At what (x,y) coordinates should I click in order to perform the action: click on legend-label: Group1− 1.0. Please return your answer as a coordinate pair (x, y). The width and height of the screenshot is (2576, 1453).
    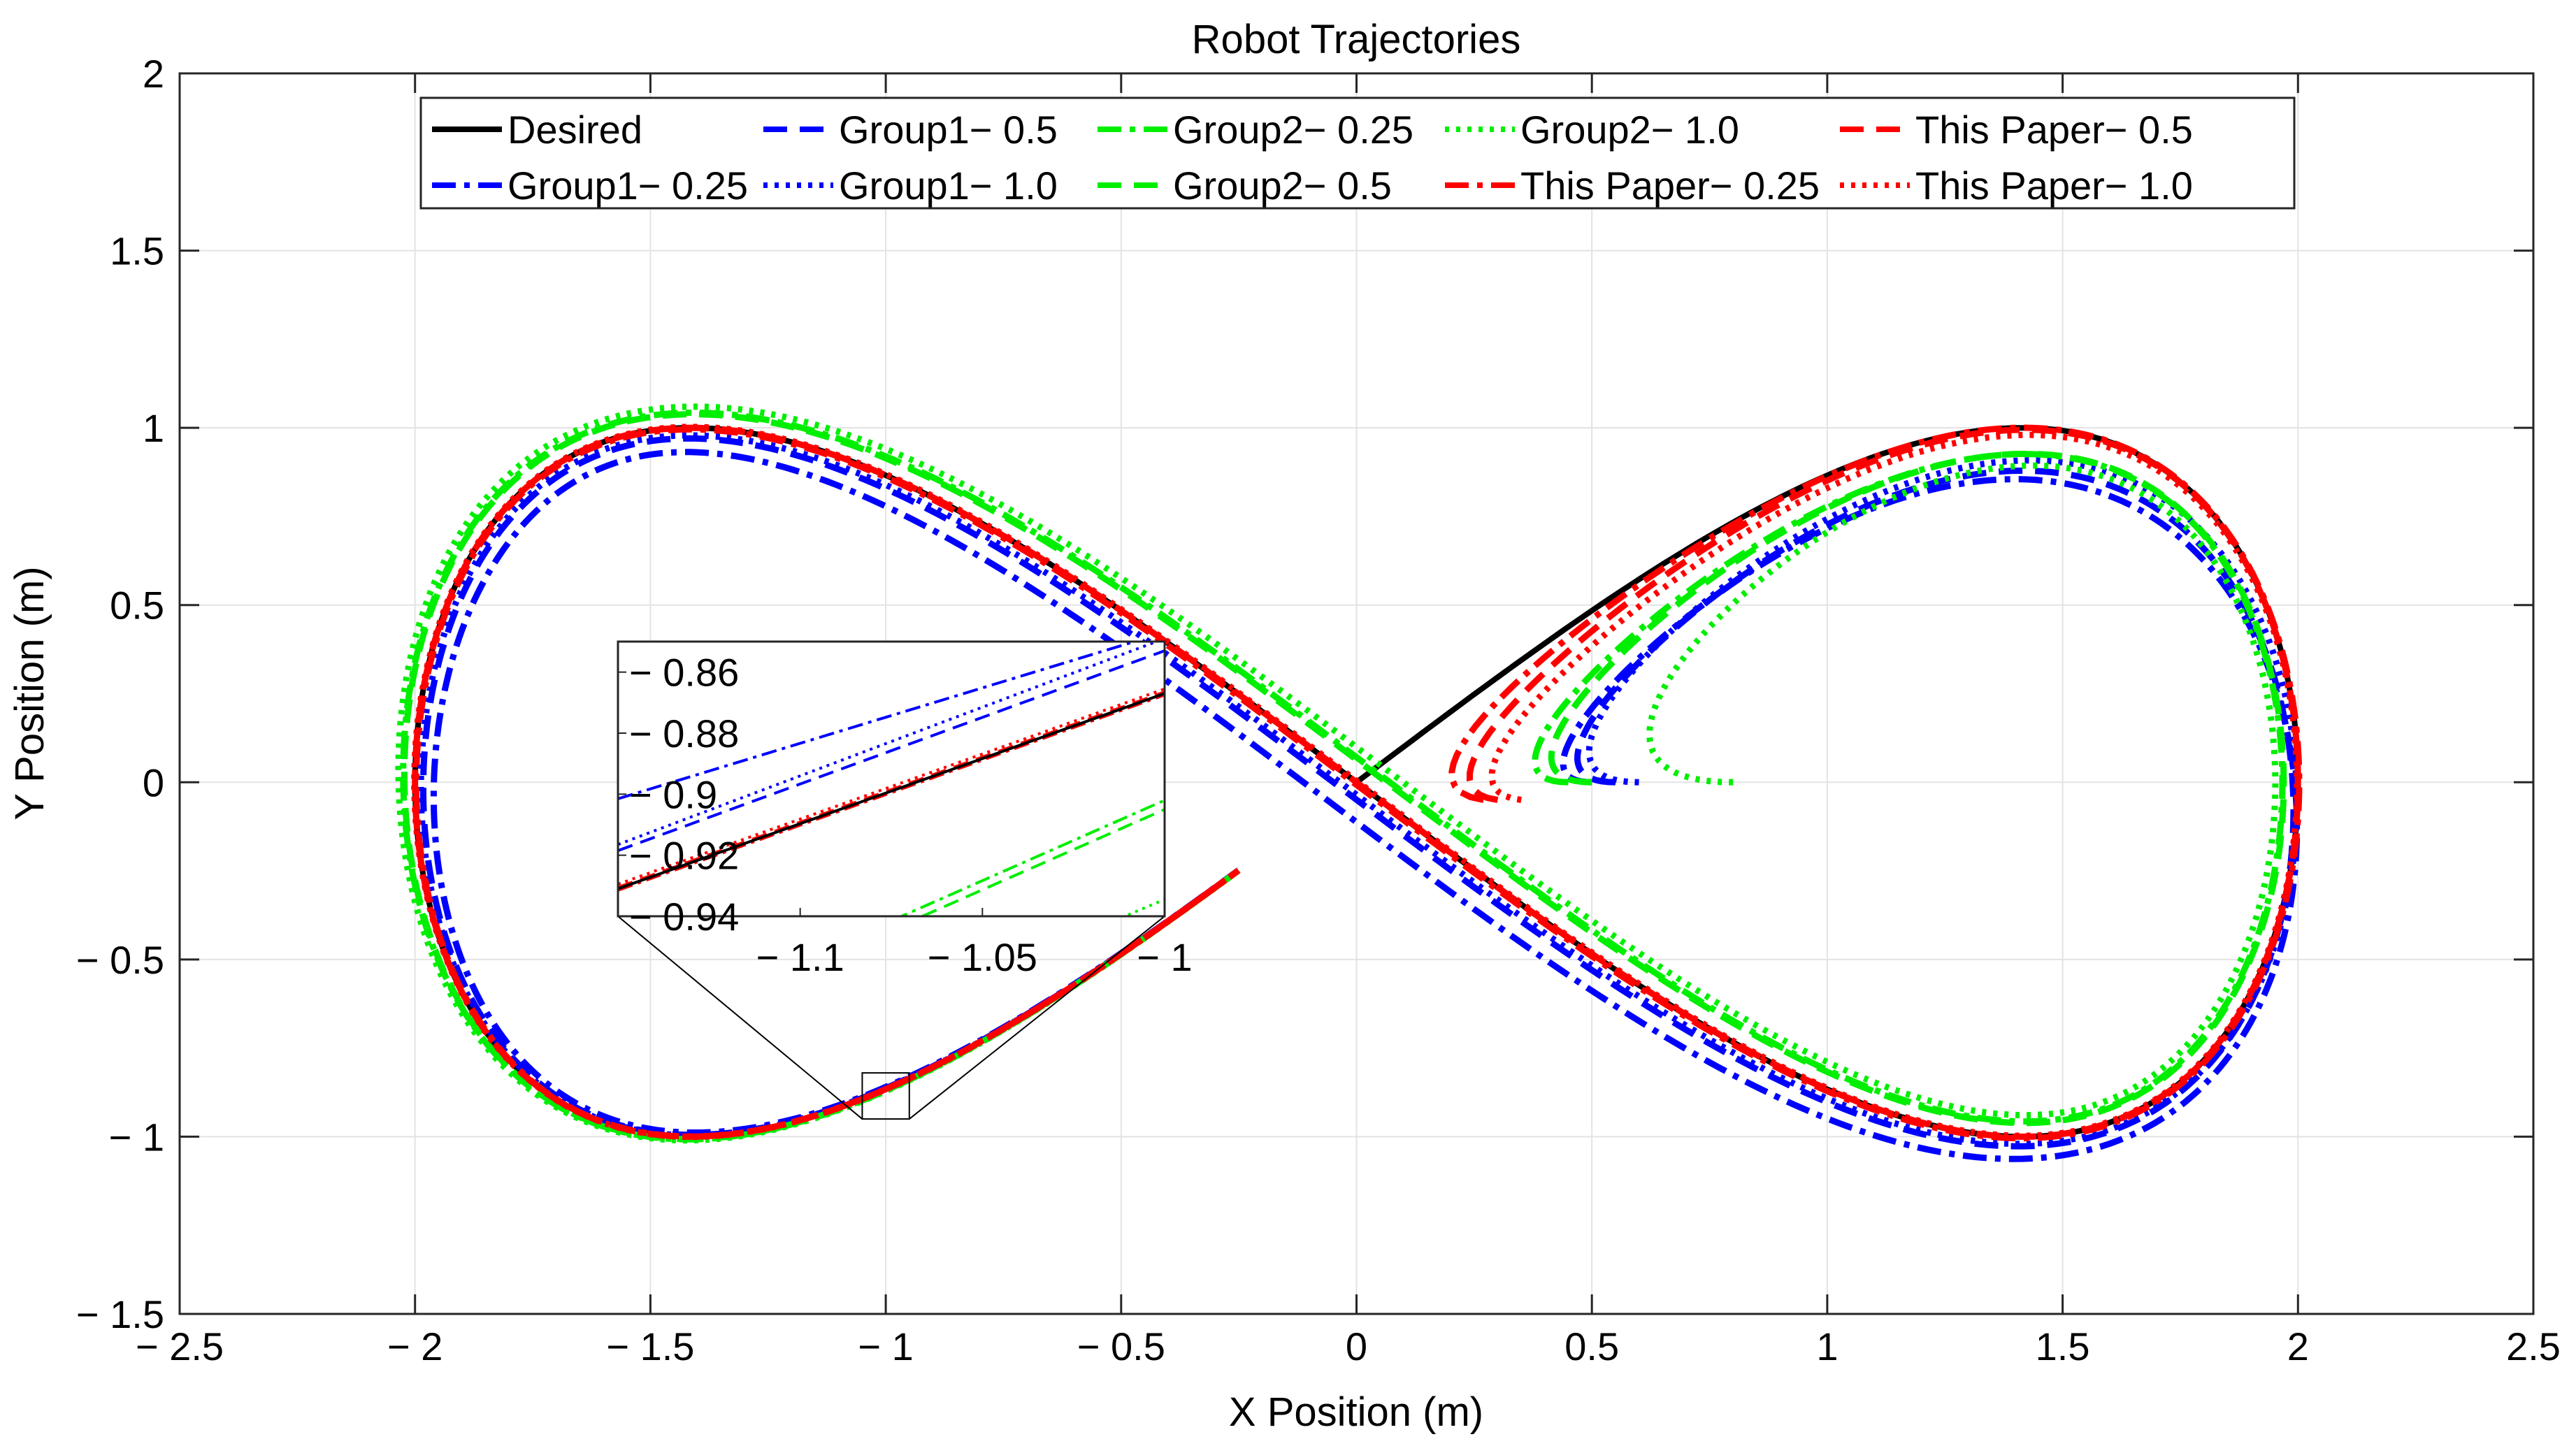
    Looking at the image, I should click on (948, 186).